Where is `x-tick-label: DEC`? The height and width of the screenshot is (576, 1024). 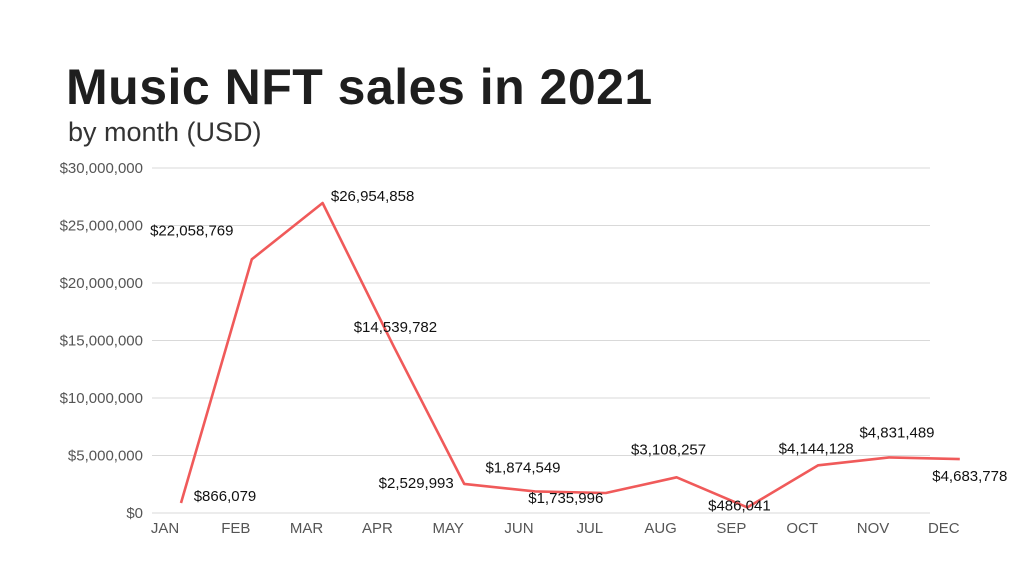
x-tick-label: DEC is located at coordinates (944, 528).